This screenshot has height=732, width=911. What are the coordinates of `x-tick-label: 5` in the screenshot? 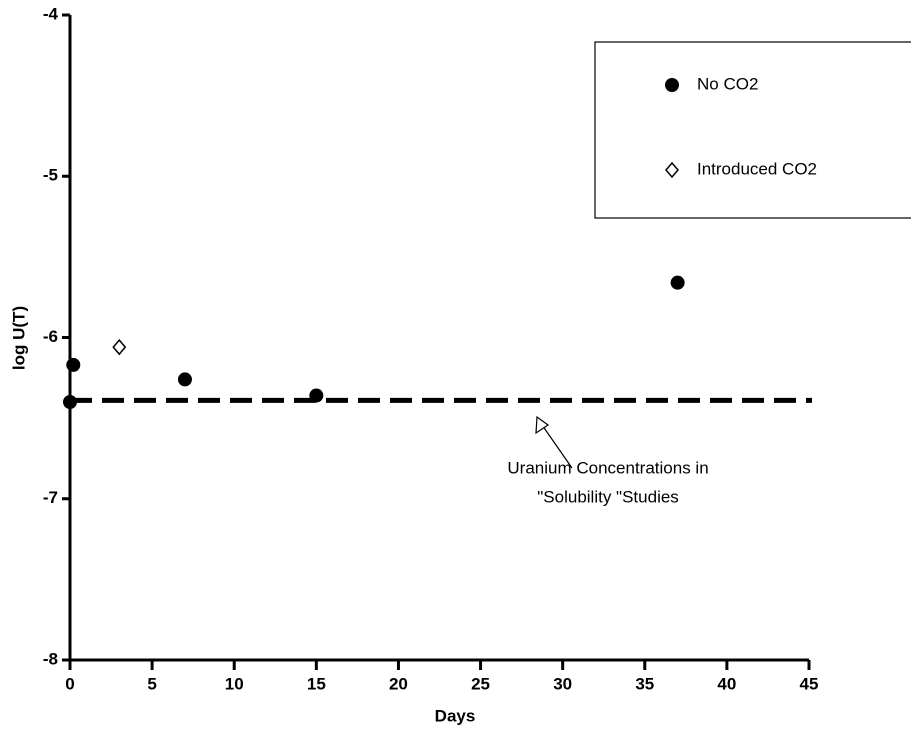 It's located at (151, 683).